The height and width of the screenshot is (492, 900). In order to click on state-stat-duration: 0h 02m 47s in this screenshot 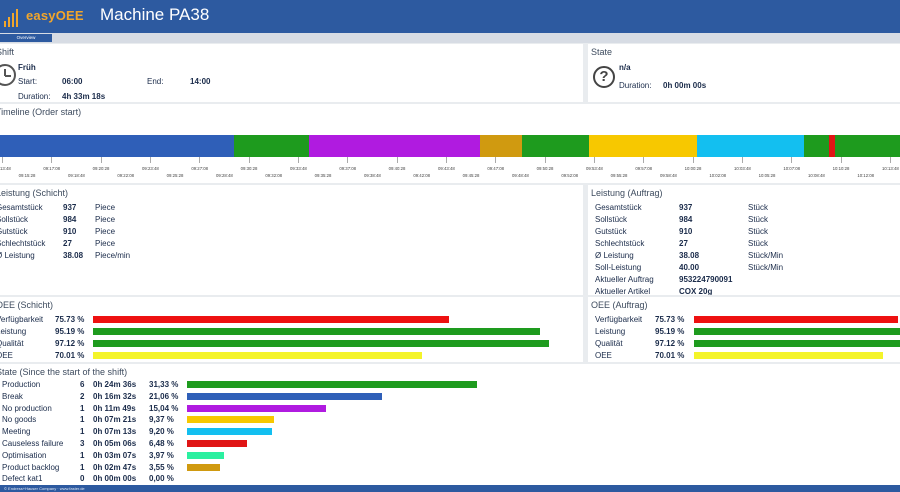, I will do `click(115, 467)`.